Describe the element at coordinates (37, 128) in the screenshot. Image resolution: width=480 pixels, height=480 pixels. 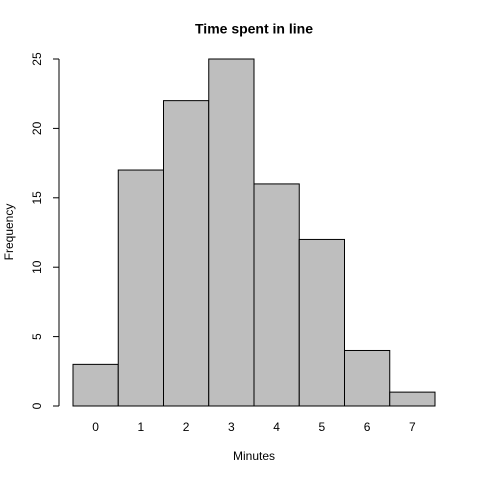
I see `y-tick-label: 20` at that location.